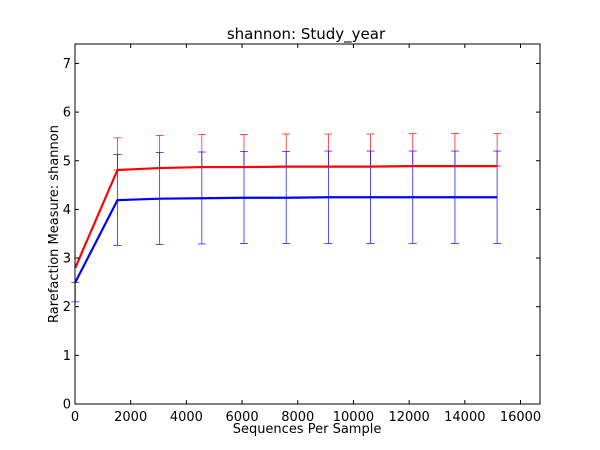 This screenshot has height=450, width=600. Describe the element at coordinates (67, 161) in the screenshot. I see `y-tick-label: 5` at that location.